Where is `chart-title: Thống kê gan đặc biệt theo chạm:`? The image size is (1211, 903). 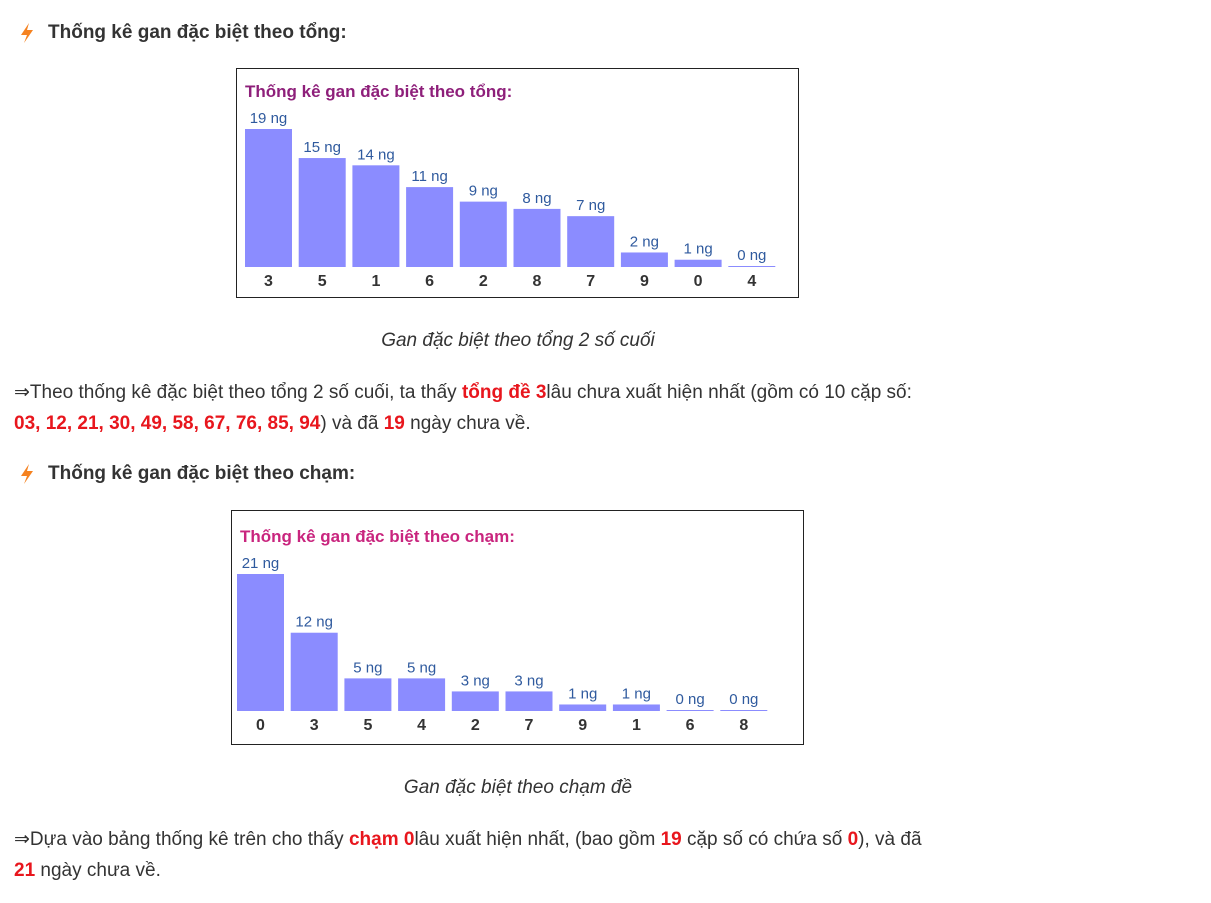 chart-title: Thống kê gan đặc biệt theo chạm: is located at coordinates (377, 536).